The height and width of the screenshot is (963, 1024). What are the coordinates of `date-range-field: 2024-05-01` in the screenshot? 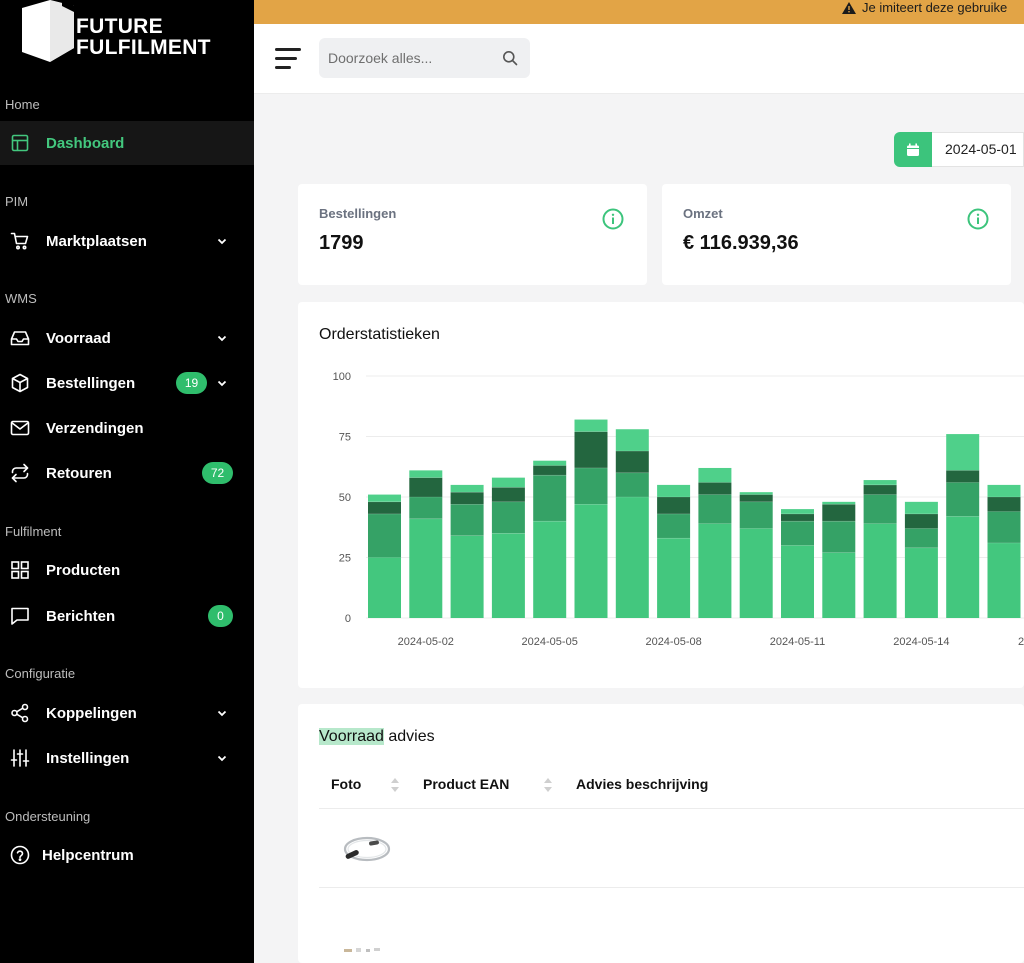 It's located at (978, 149).